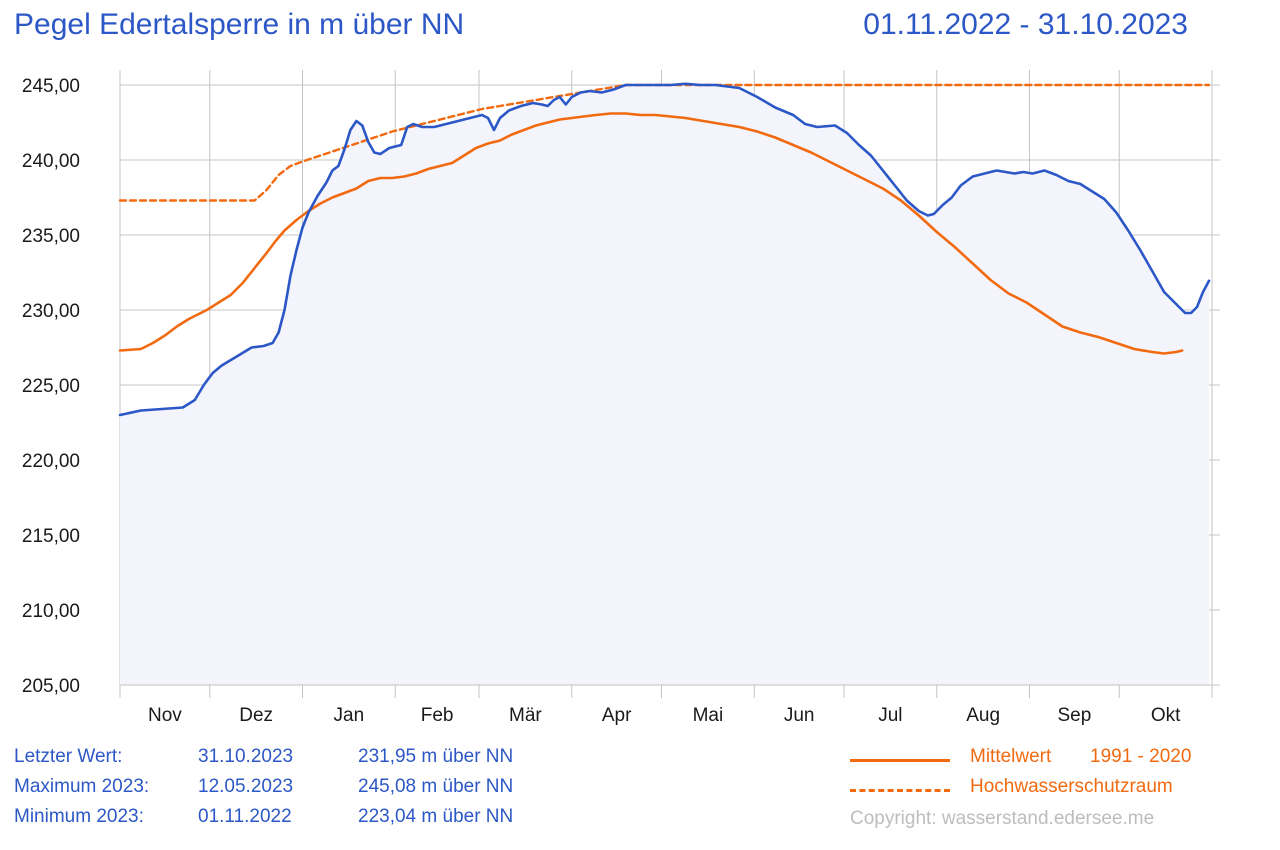 This screenshot has width=1280, height=850. I want to click on y-tick-label: 230,00, so click(51, 311).